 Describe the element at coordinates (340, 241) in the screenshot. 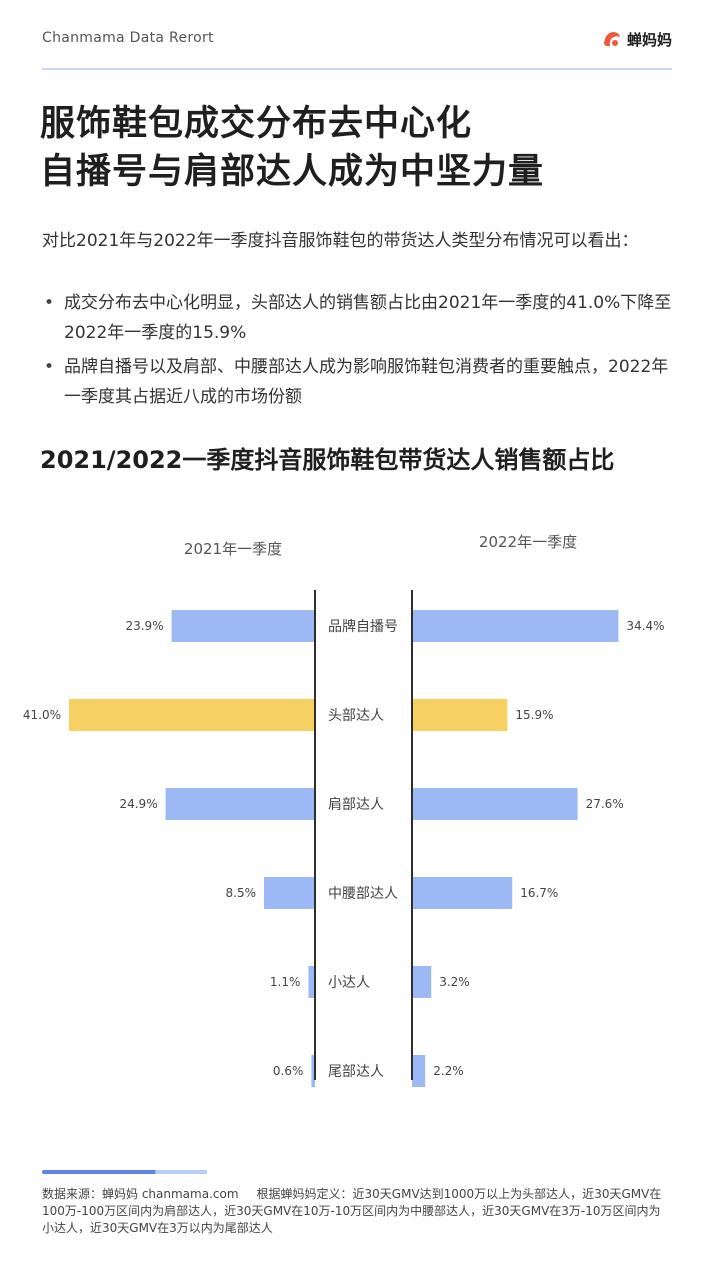

I see `intro-text: 对比2021年与2022年一季度抖音服饰鞋包的带货达人类型分布情况可以看出：` at that location.